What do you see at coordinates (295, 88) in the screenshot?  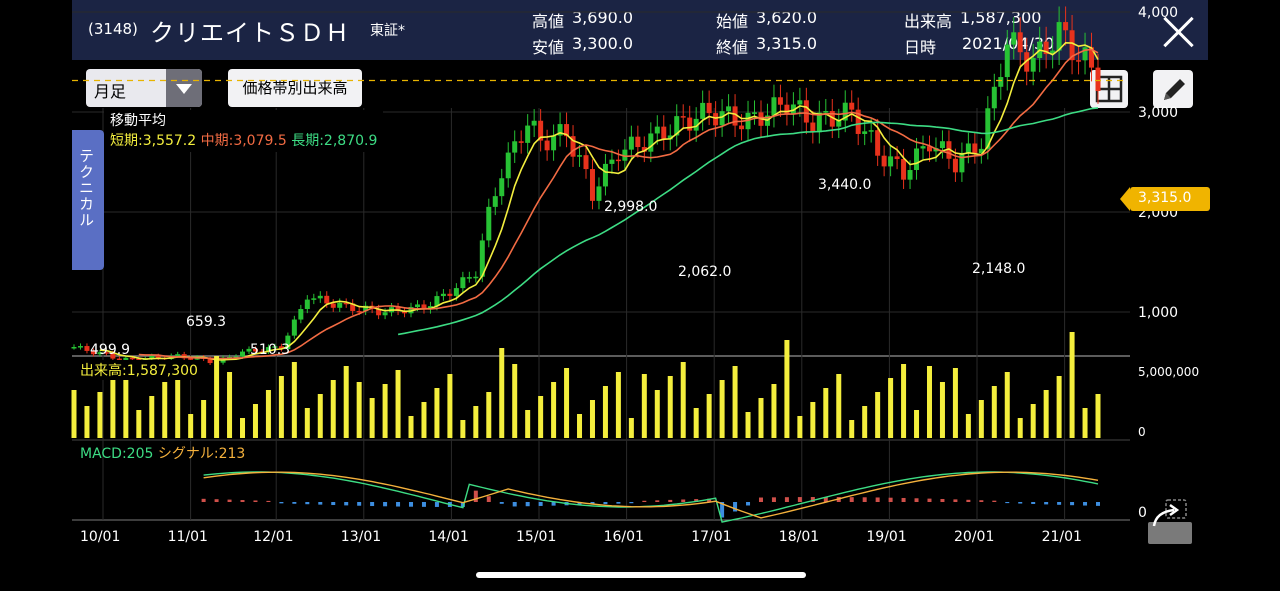 I see `volume-by-price-button: 価格帯別出来高` at bounding box center [295, 88].